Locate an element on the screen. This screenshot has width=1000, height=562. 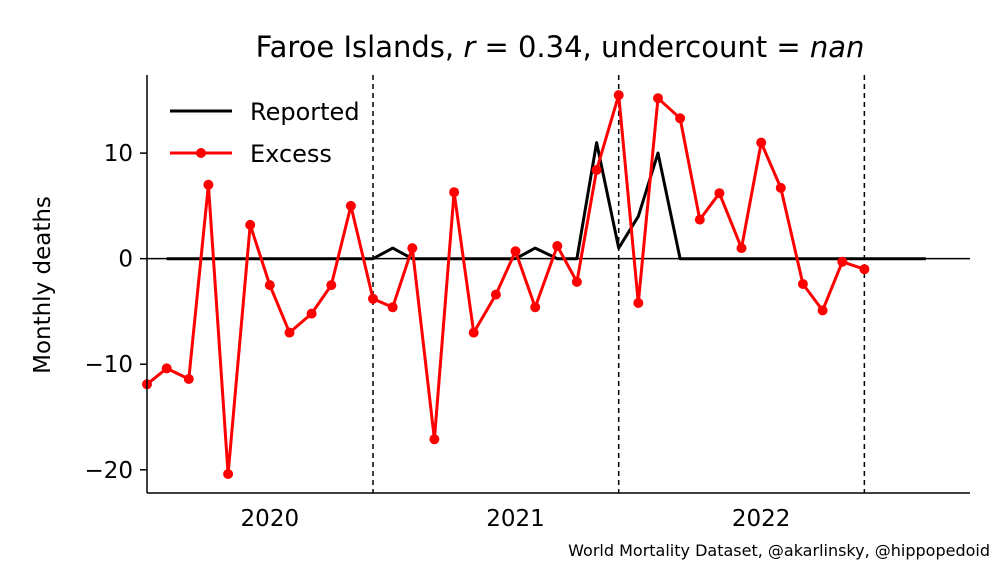
y-tick-label: −20 is located at coordinates (108, 471).